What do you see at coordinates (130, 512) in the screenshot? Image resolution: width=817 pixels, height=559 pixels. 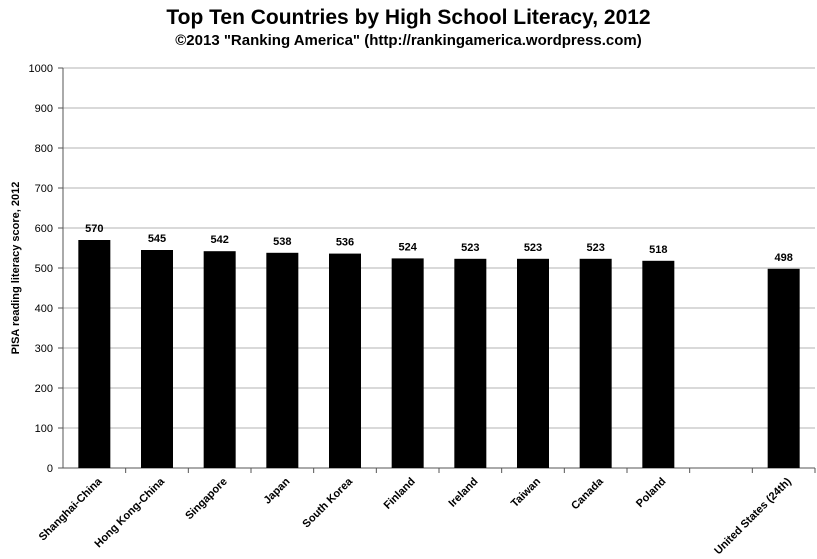 I see `x-tick-label: Hong Kong-China` at bounding box center [130, 512].